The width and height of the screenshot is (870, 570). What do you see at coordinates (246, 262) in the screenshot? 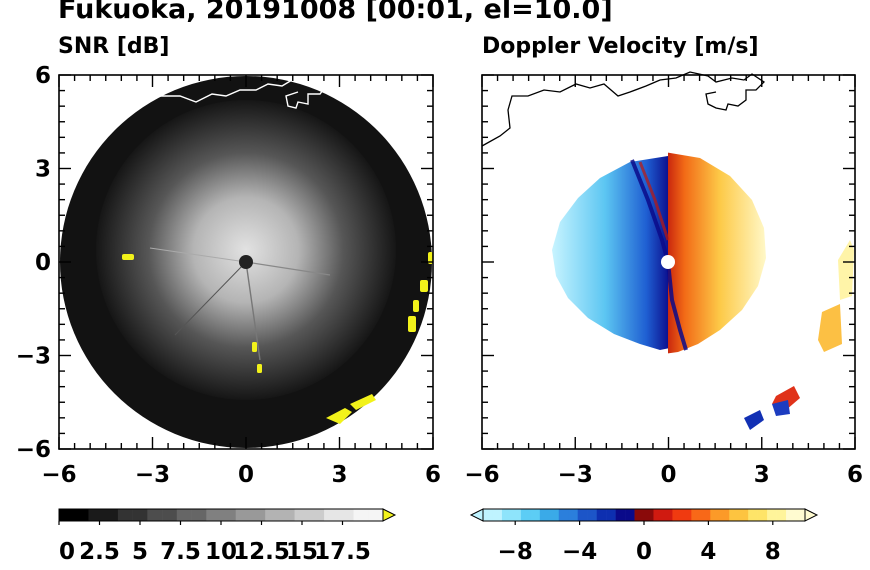
I see `snr-radar-center` at bounding box center [246, 262].